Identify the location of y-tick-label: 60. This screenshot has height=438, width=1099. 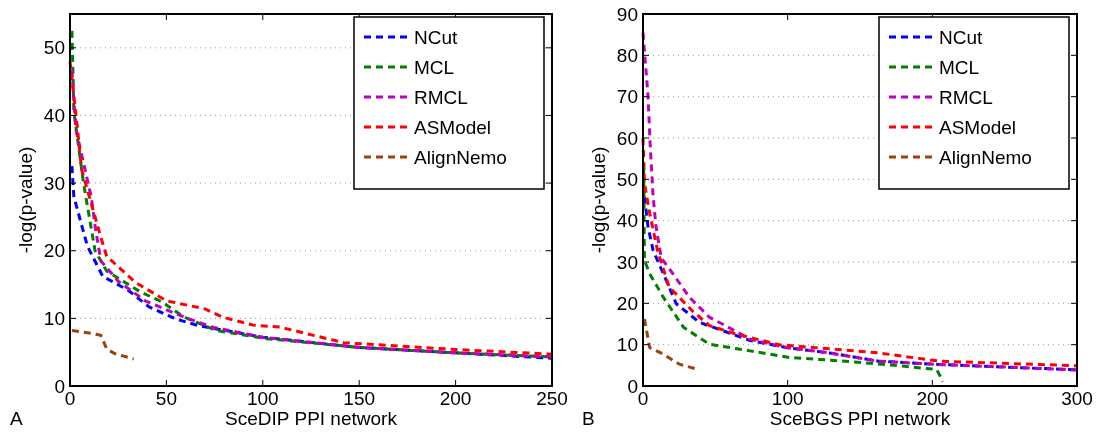
(627, 138).